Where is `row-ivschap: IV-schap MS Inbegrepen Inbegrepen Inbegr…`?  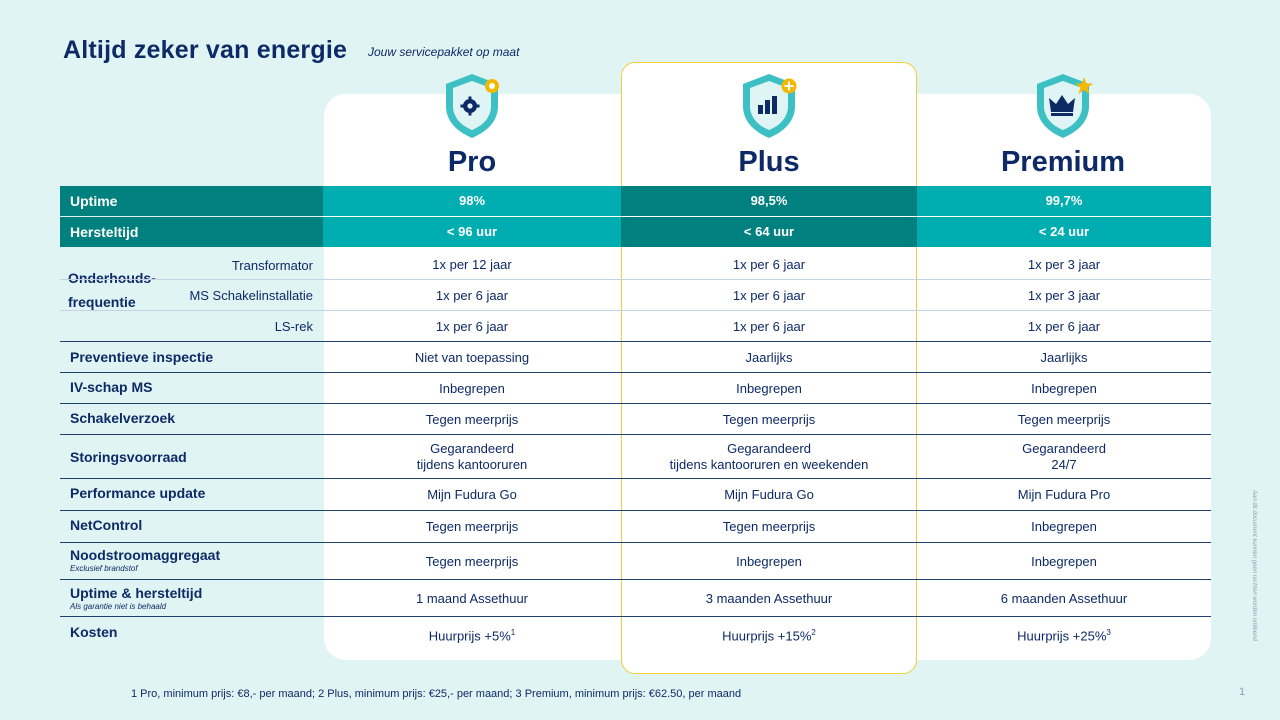 row-ivschap: IV-schap MS Inbegrepen Inbegrepen Inbegr… is located at coordinates (635, 388).